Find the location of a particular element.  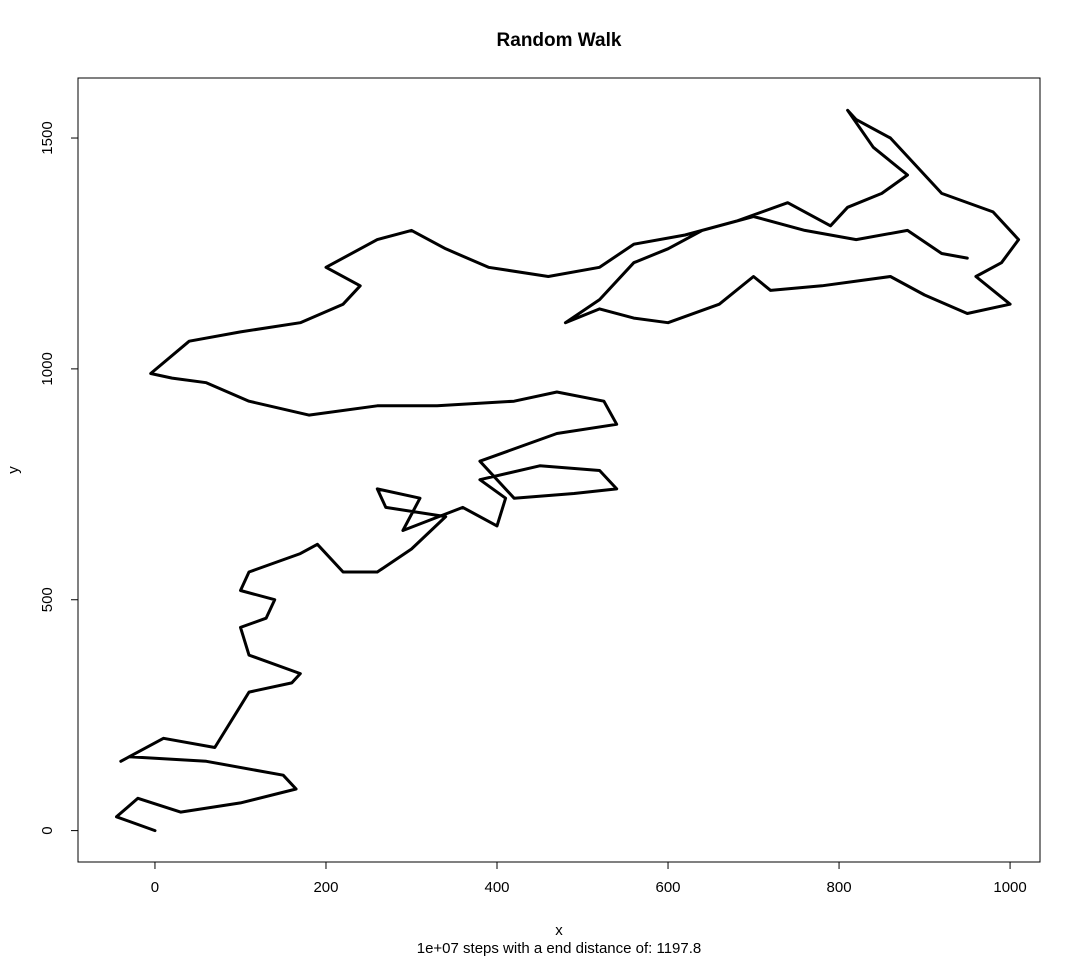

y-tick-label: 0 is located at coordinates (47, 830).